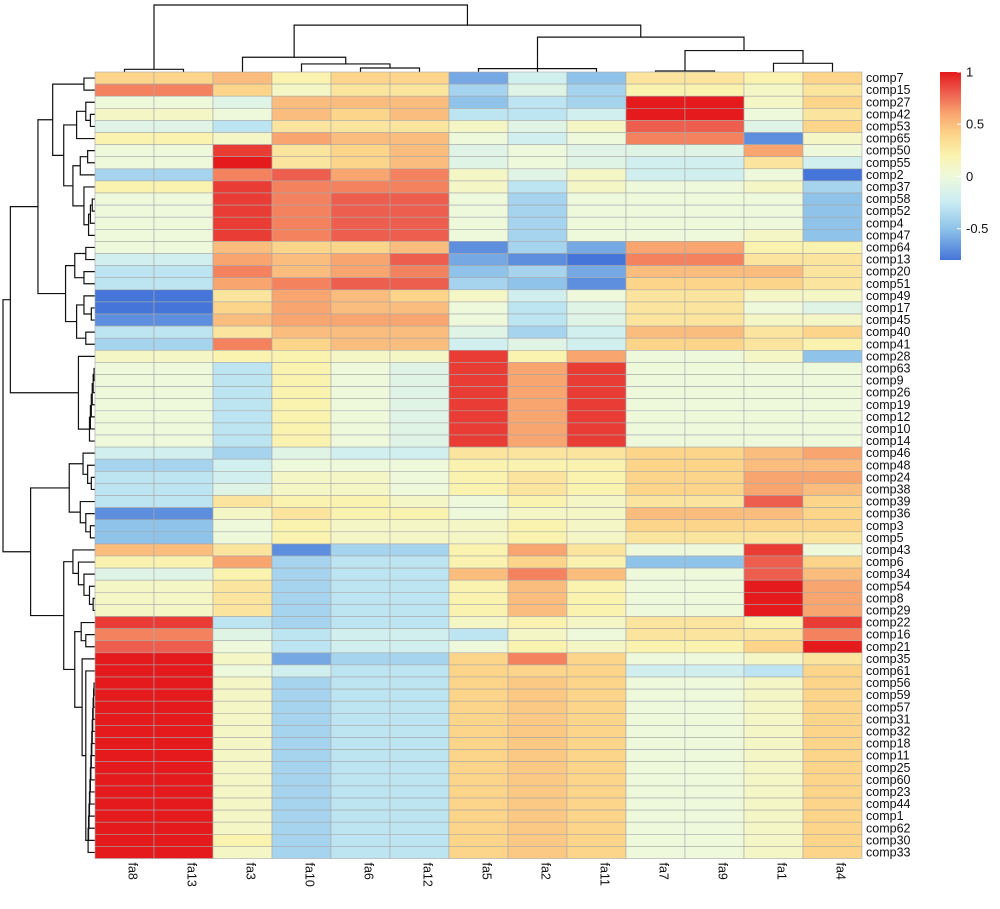  What do you see at coordinates (888, 647) in the screenshot?
I see `row-label: comp21` at bounding box center [888, 647].